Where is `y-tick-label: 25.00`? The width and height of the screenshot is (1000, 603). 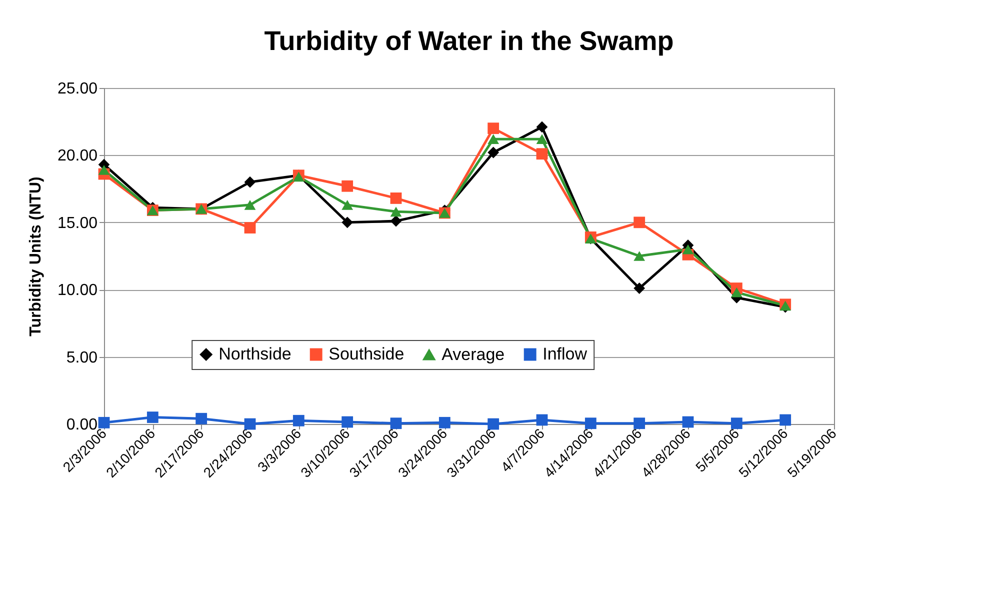
y-tick-label: 25.00 is located at coordinates (77, 89).